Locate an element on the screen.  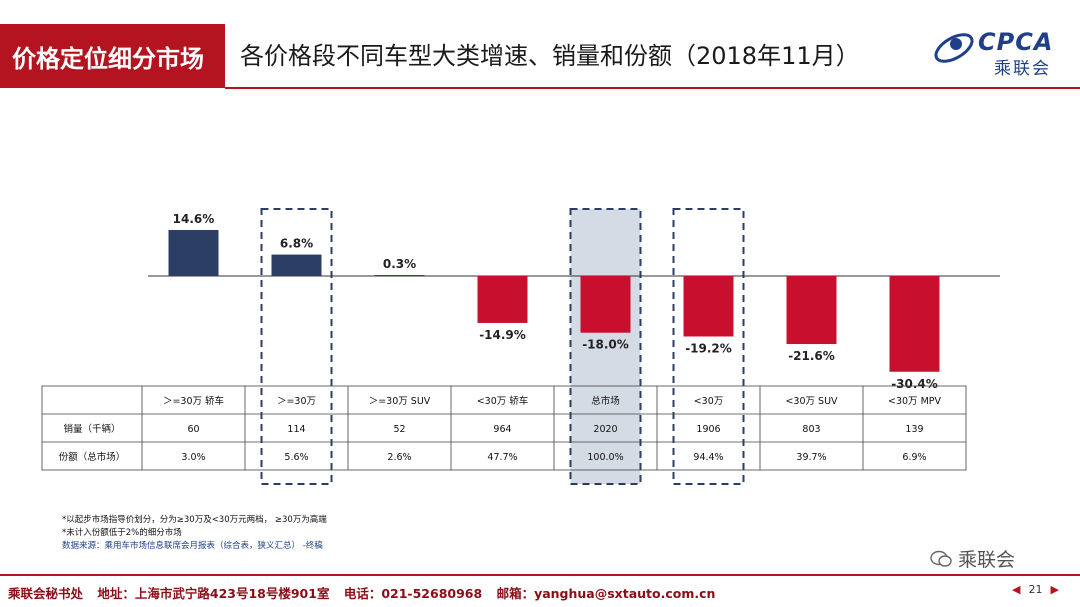
footer-org: 乘联会秘书处 is located at coordinates (46, 593).